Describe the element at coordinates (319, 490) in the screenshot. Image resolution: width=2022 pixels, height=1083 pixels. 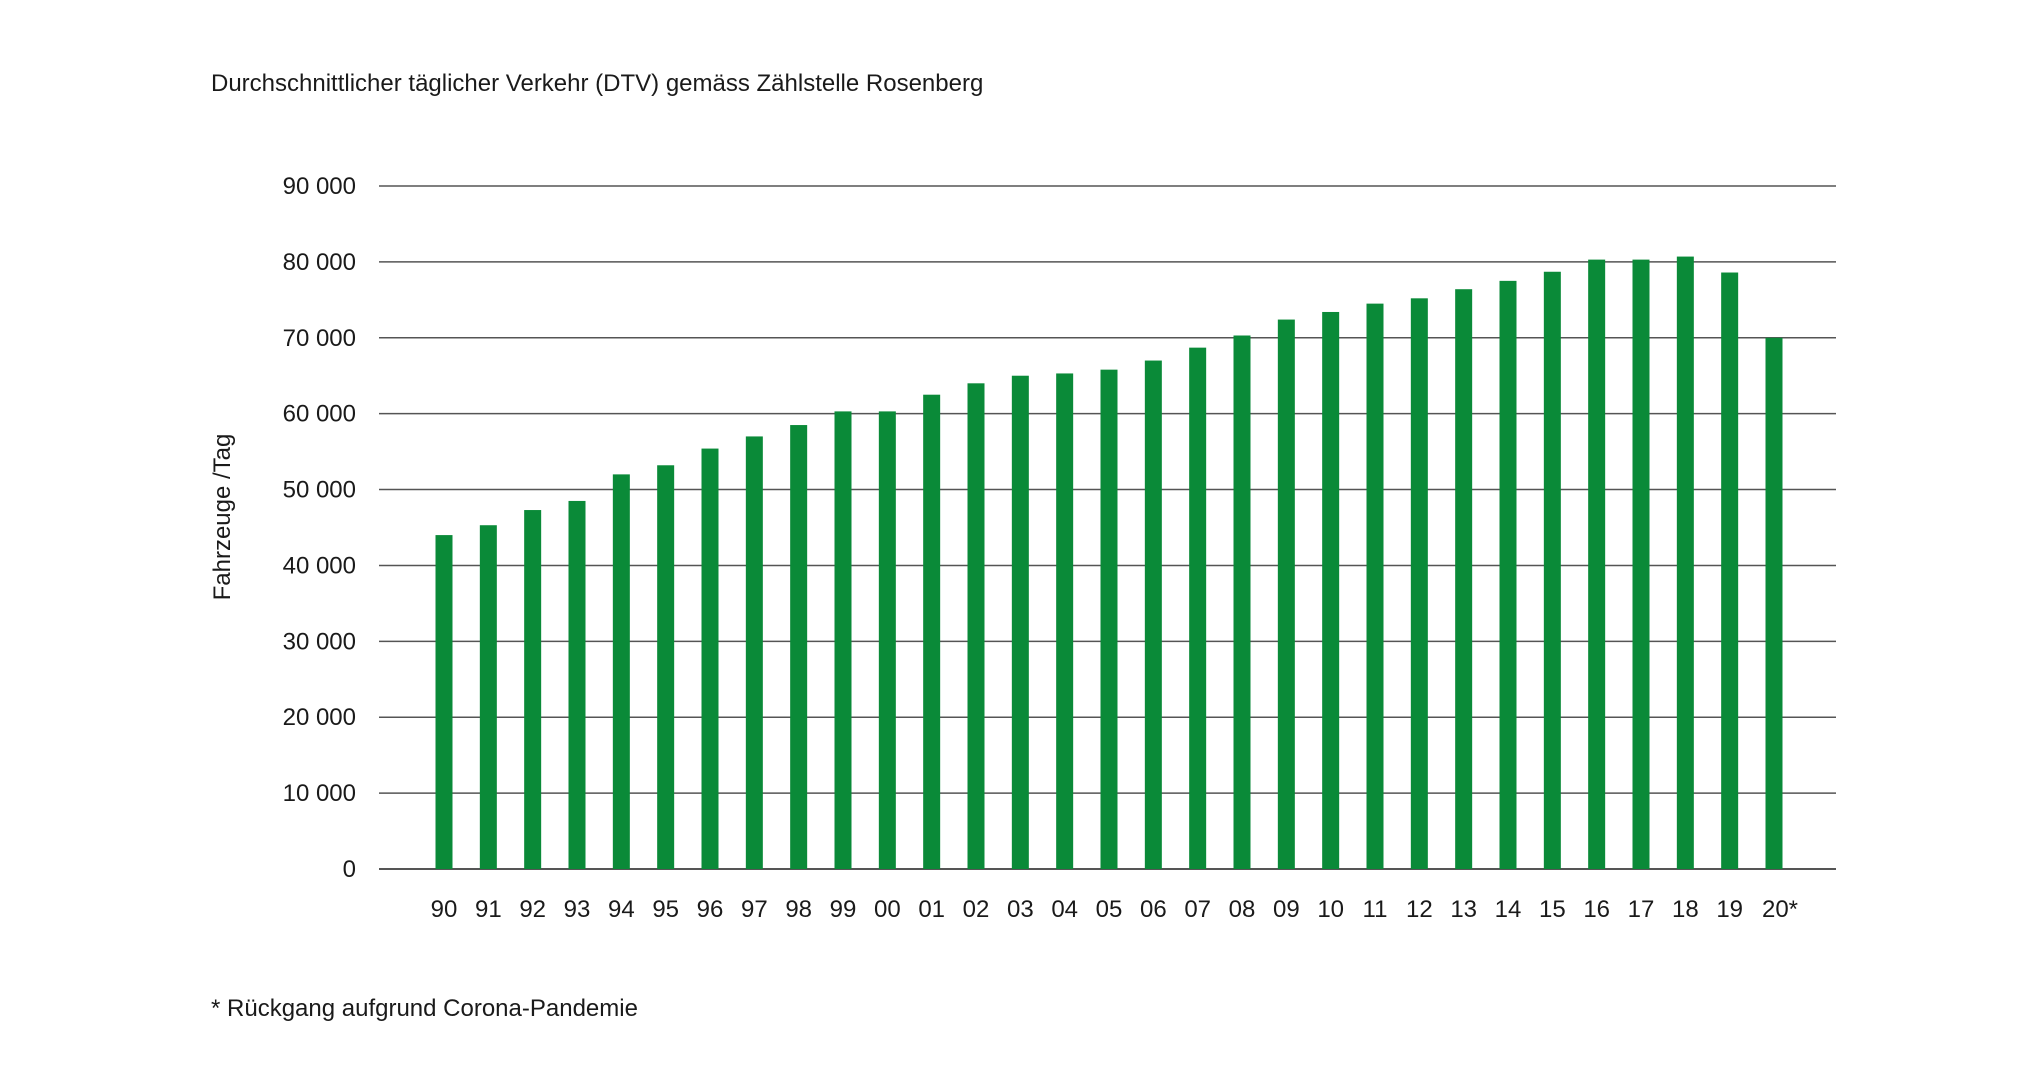
I see `y-tick-label: 50 000` at that location.